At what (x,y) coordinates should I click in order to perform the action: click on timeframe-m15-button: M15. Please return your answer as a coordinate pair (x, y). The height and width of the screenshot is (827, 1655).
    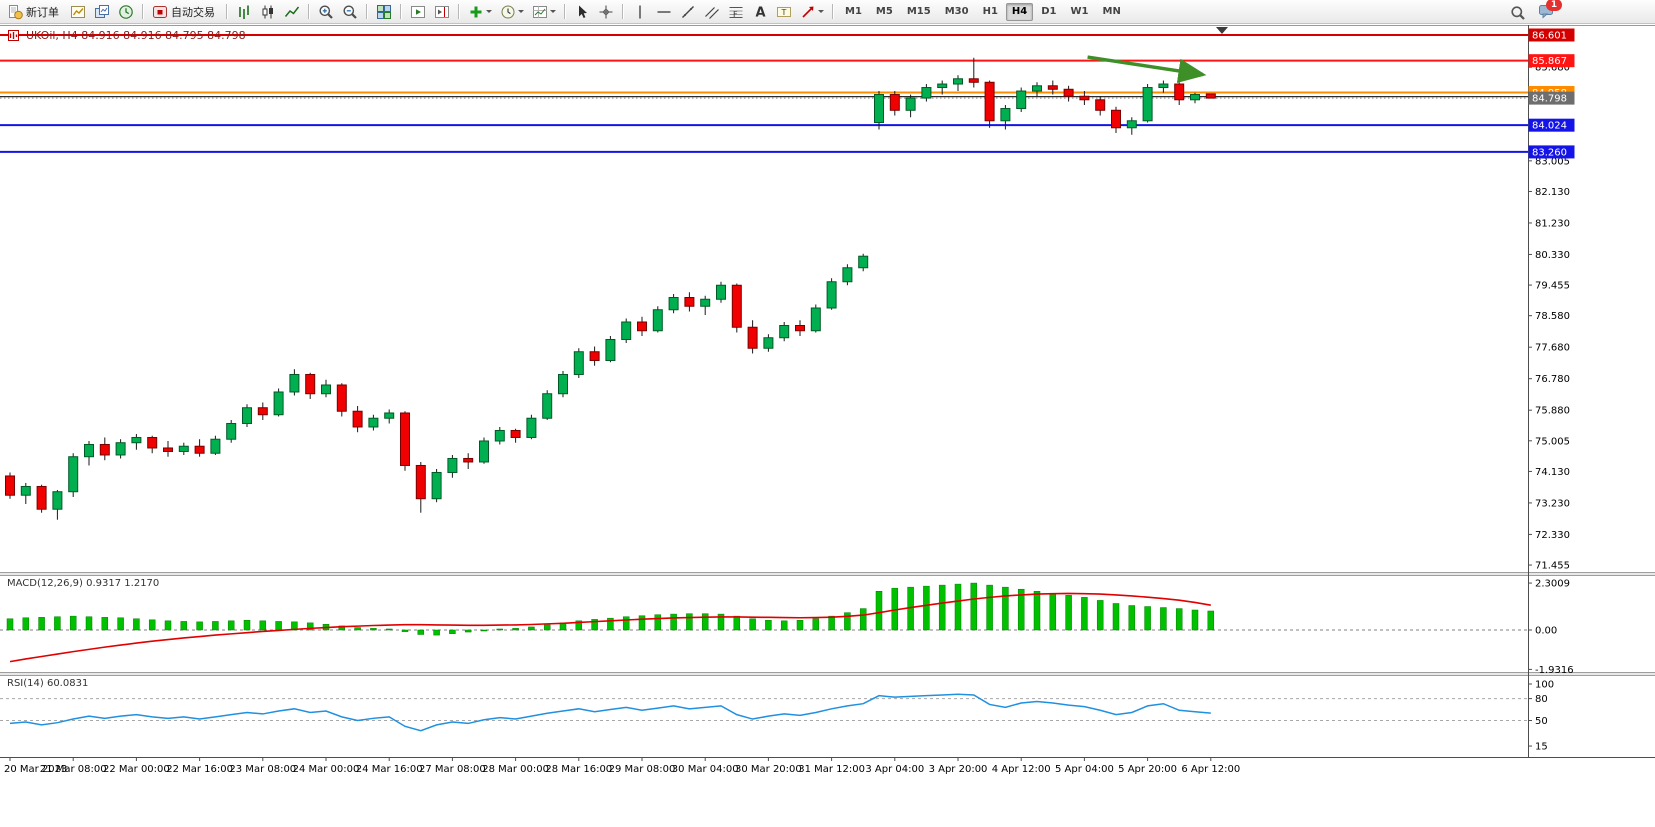
    Looking at the image, I should click on (918, 11).